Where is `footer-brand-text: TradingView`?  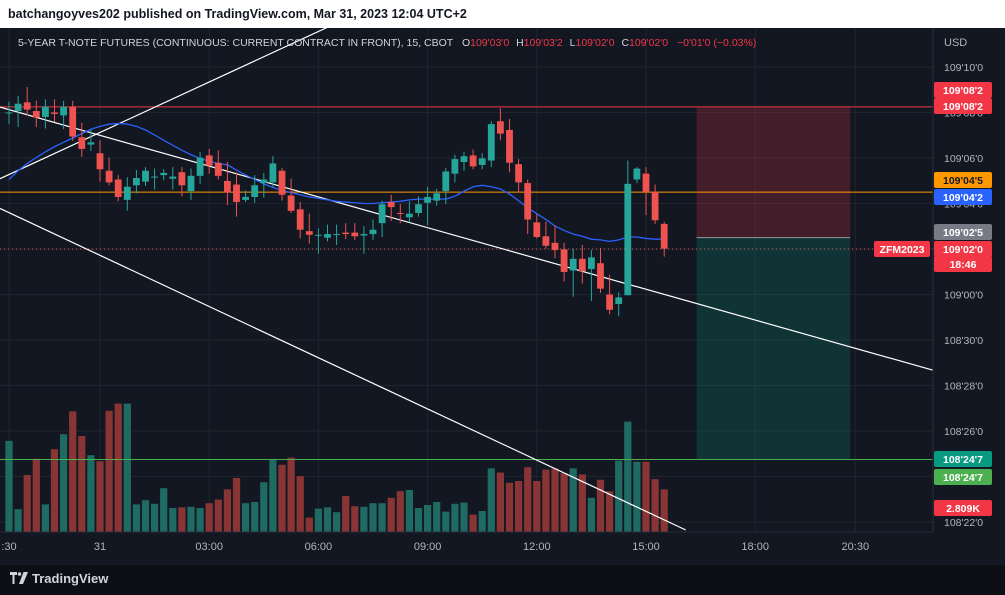 footer-brand-text: TradingView is located at coordinates (70, 578).